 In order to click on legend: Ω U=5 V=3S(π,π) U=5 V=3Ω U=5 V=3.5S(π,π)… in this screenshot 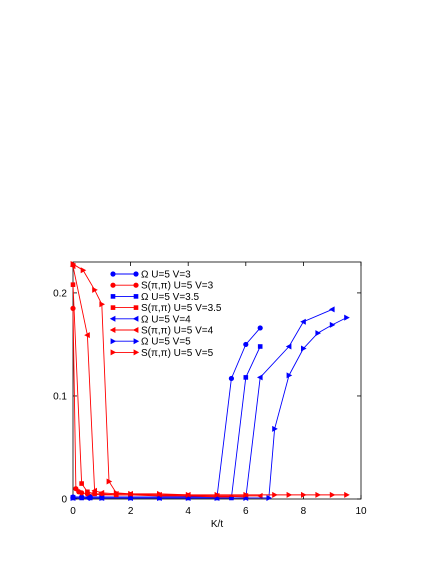, I will do `click(165, 314)`.